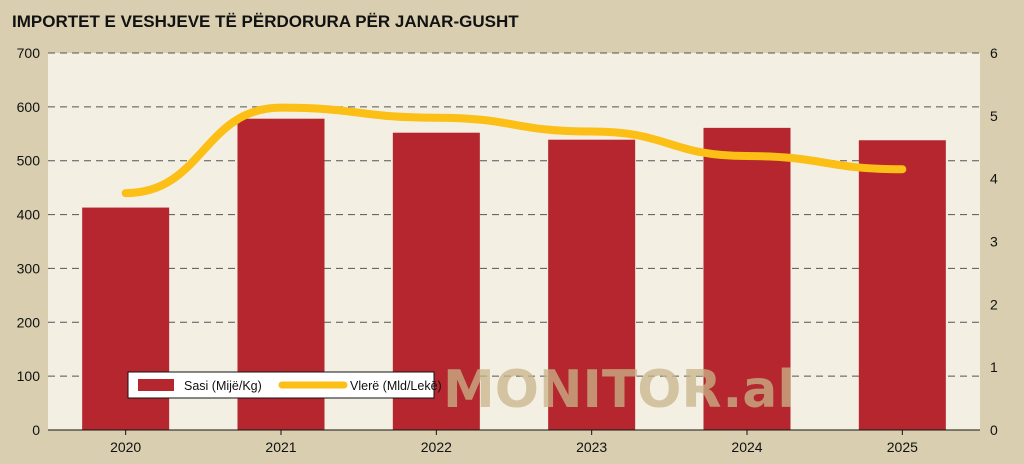 The image size is (1024, 464). What do you see at coordinates (591, 447) in the screenshot?
I see `x-tick-label: 2023` at bounding box center [591, 447].